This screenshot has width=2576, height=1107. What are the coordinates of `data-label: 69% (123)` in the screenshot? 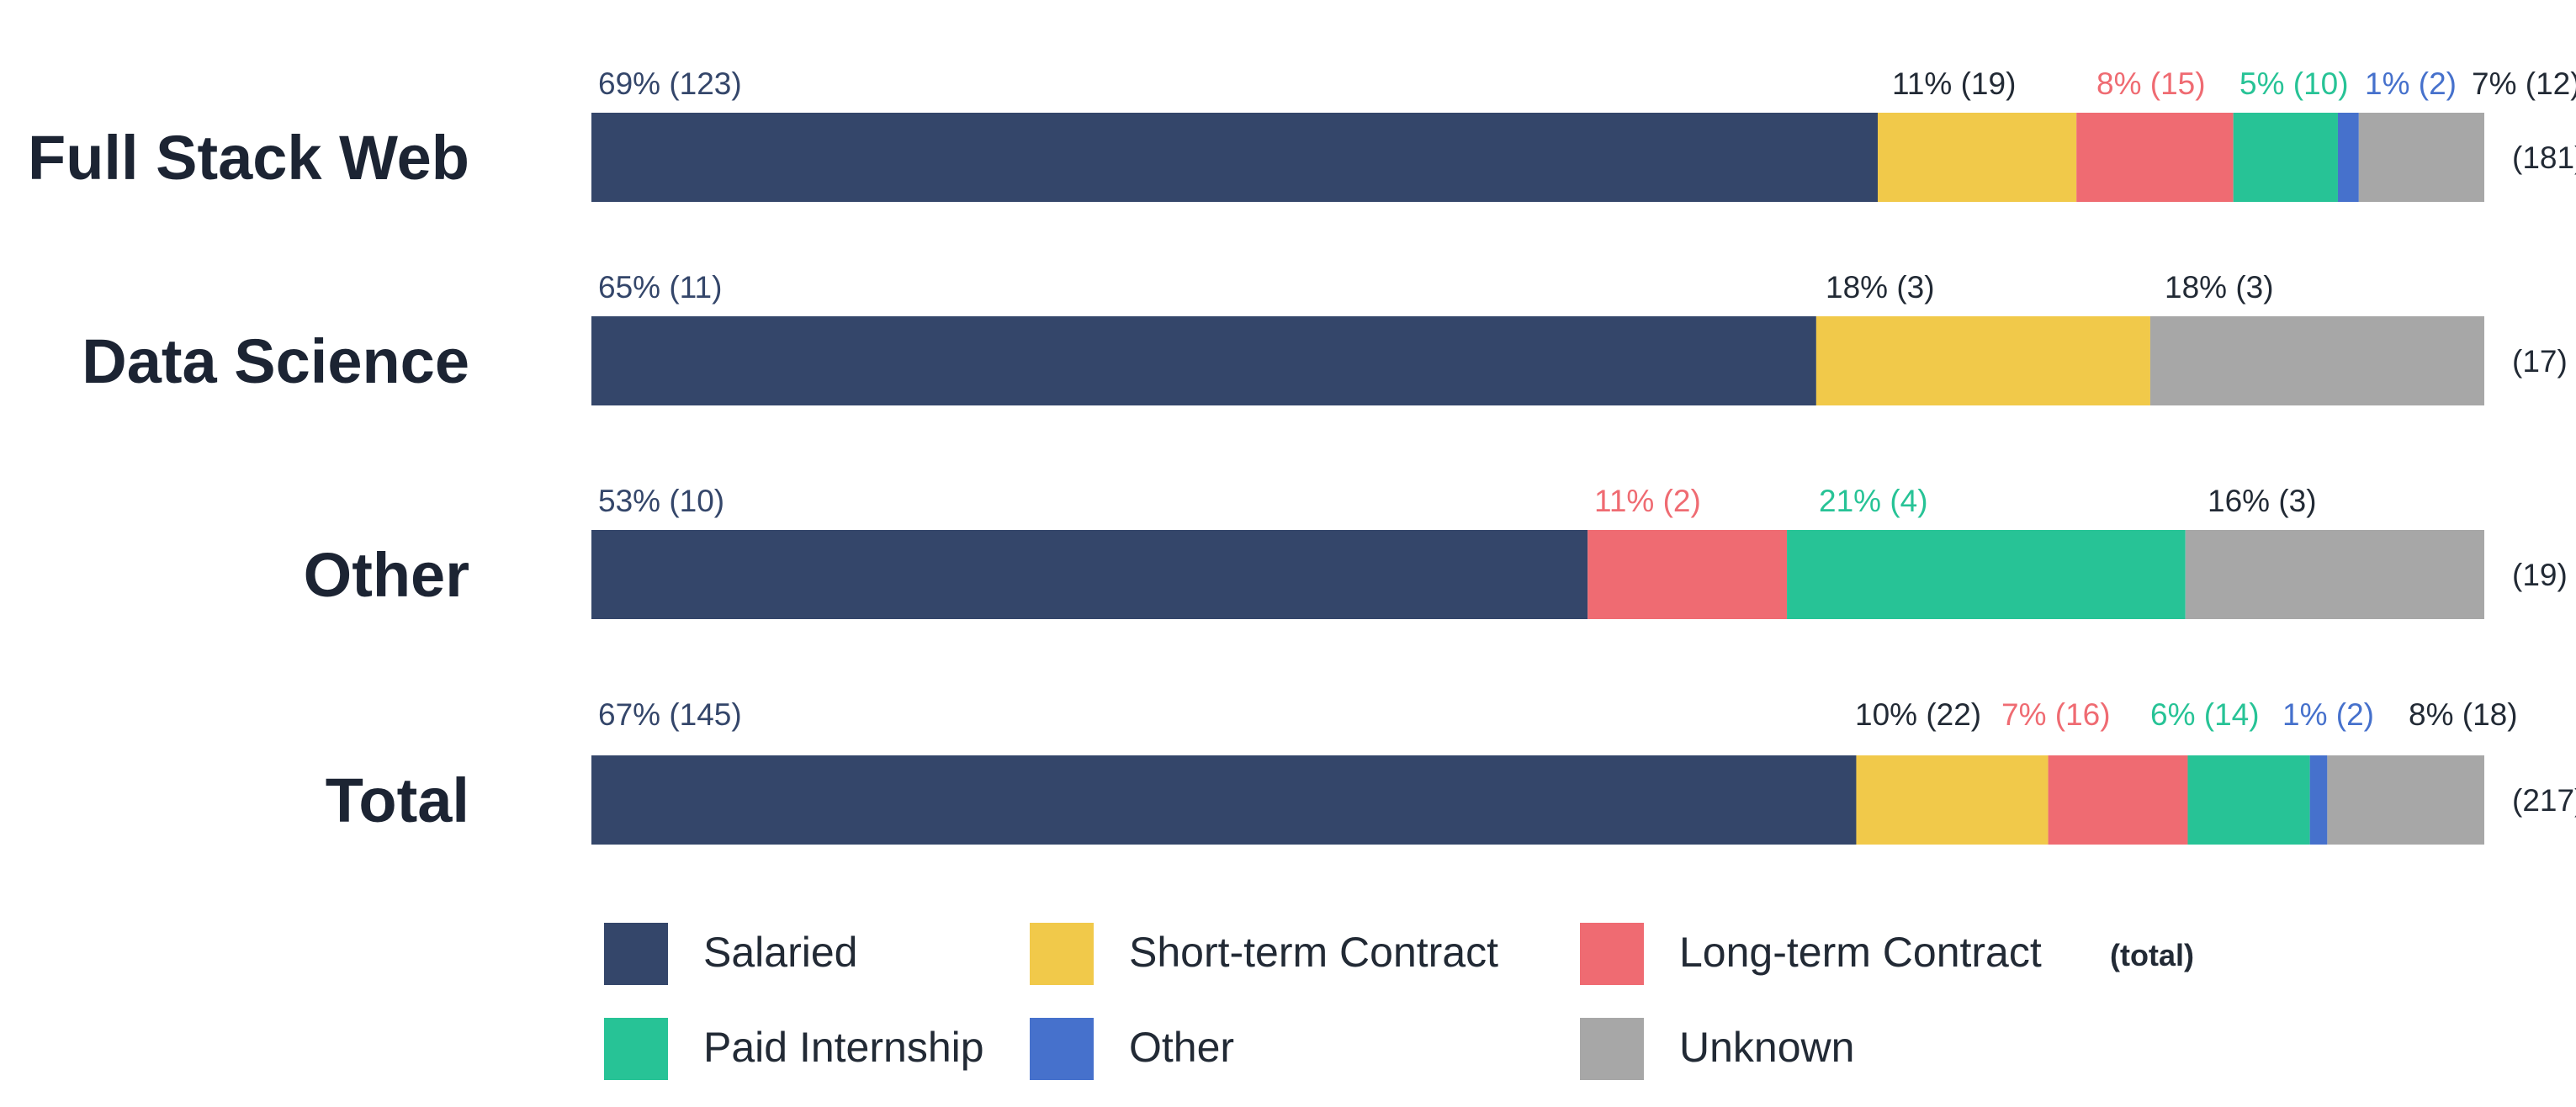 It's located at (670, 83).